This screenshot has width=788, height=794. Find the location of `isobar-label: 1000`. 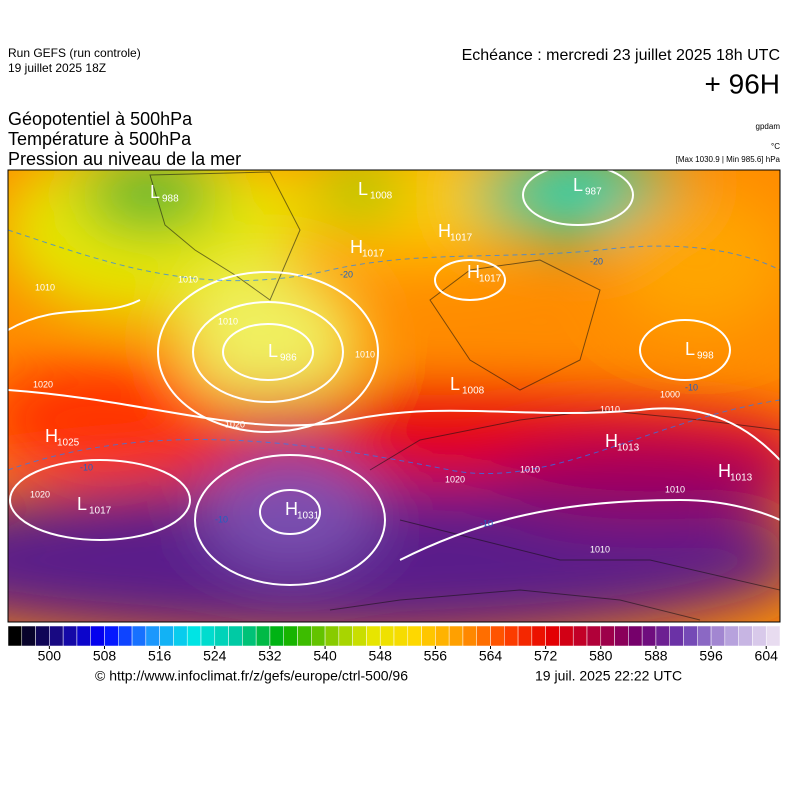

isobar-label: 1000 is located at coordinates (670, 394).